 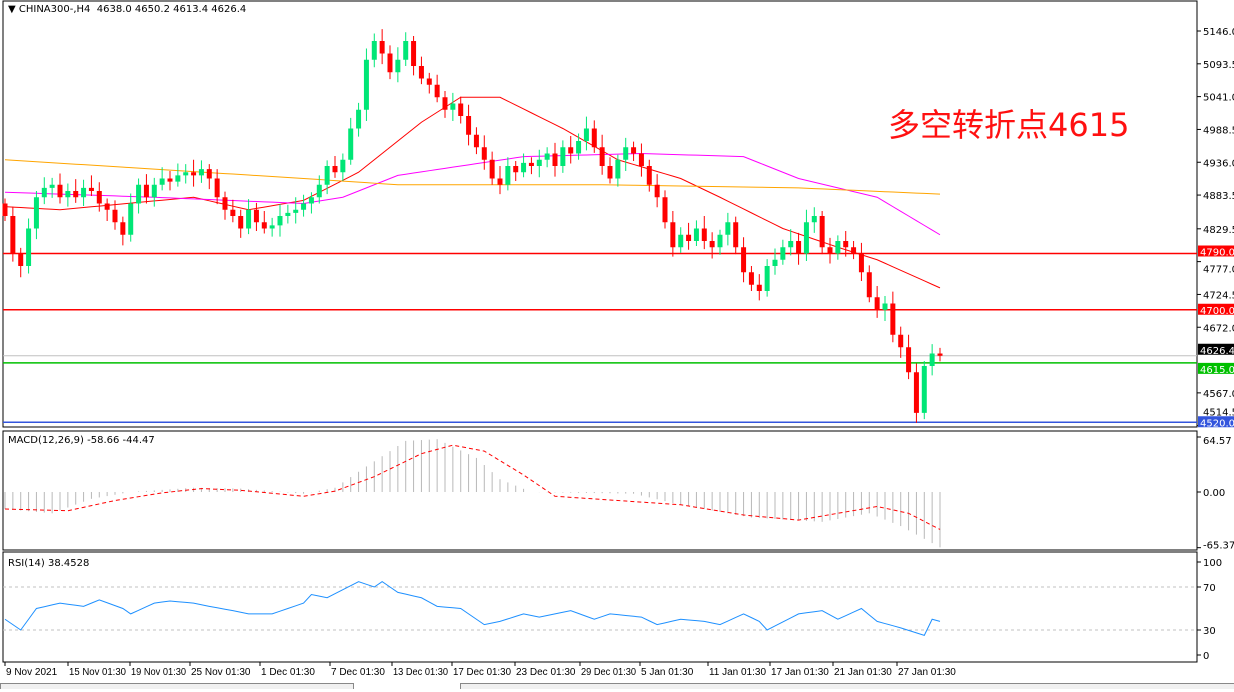 What do you see at coordinates (863, 672) in the screenshot?
I see `date-tick-label: 21 Jan 01:30` at bounding box center [863, 672].